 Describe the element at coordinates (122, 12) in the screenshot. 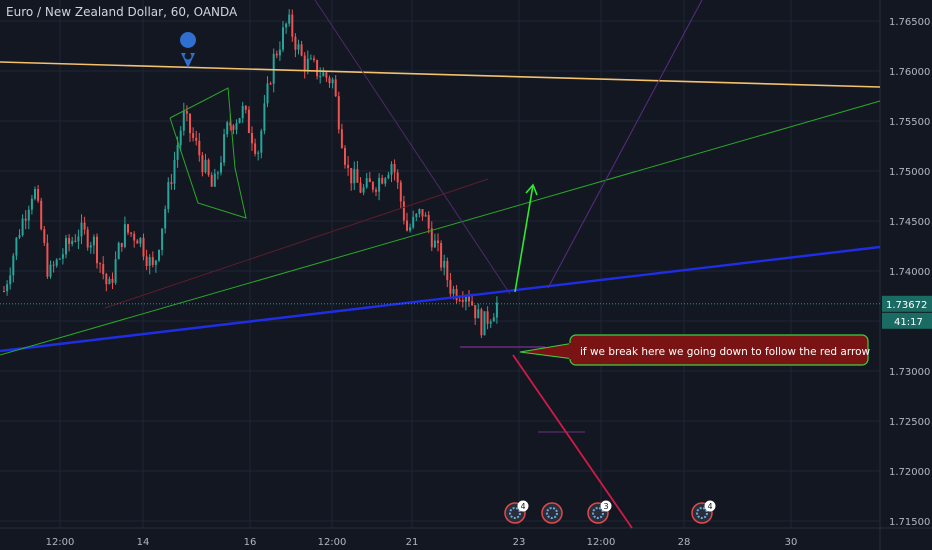

I see `chart-title: Euro / New Zealand Dollar, 60, OANDA` at that location.